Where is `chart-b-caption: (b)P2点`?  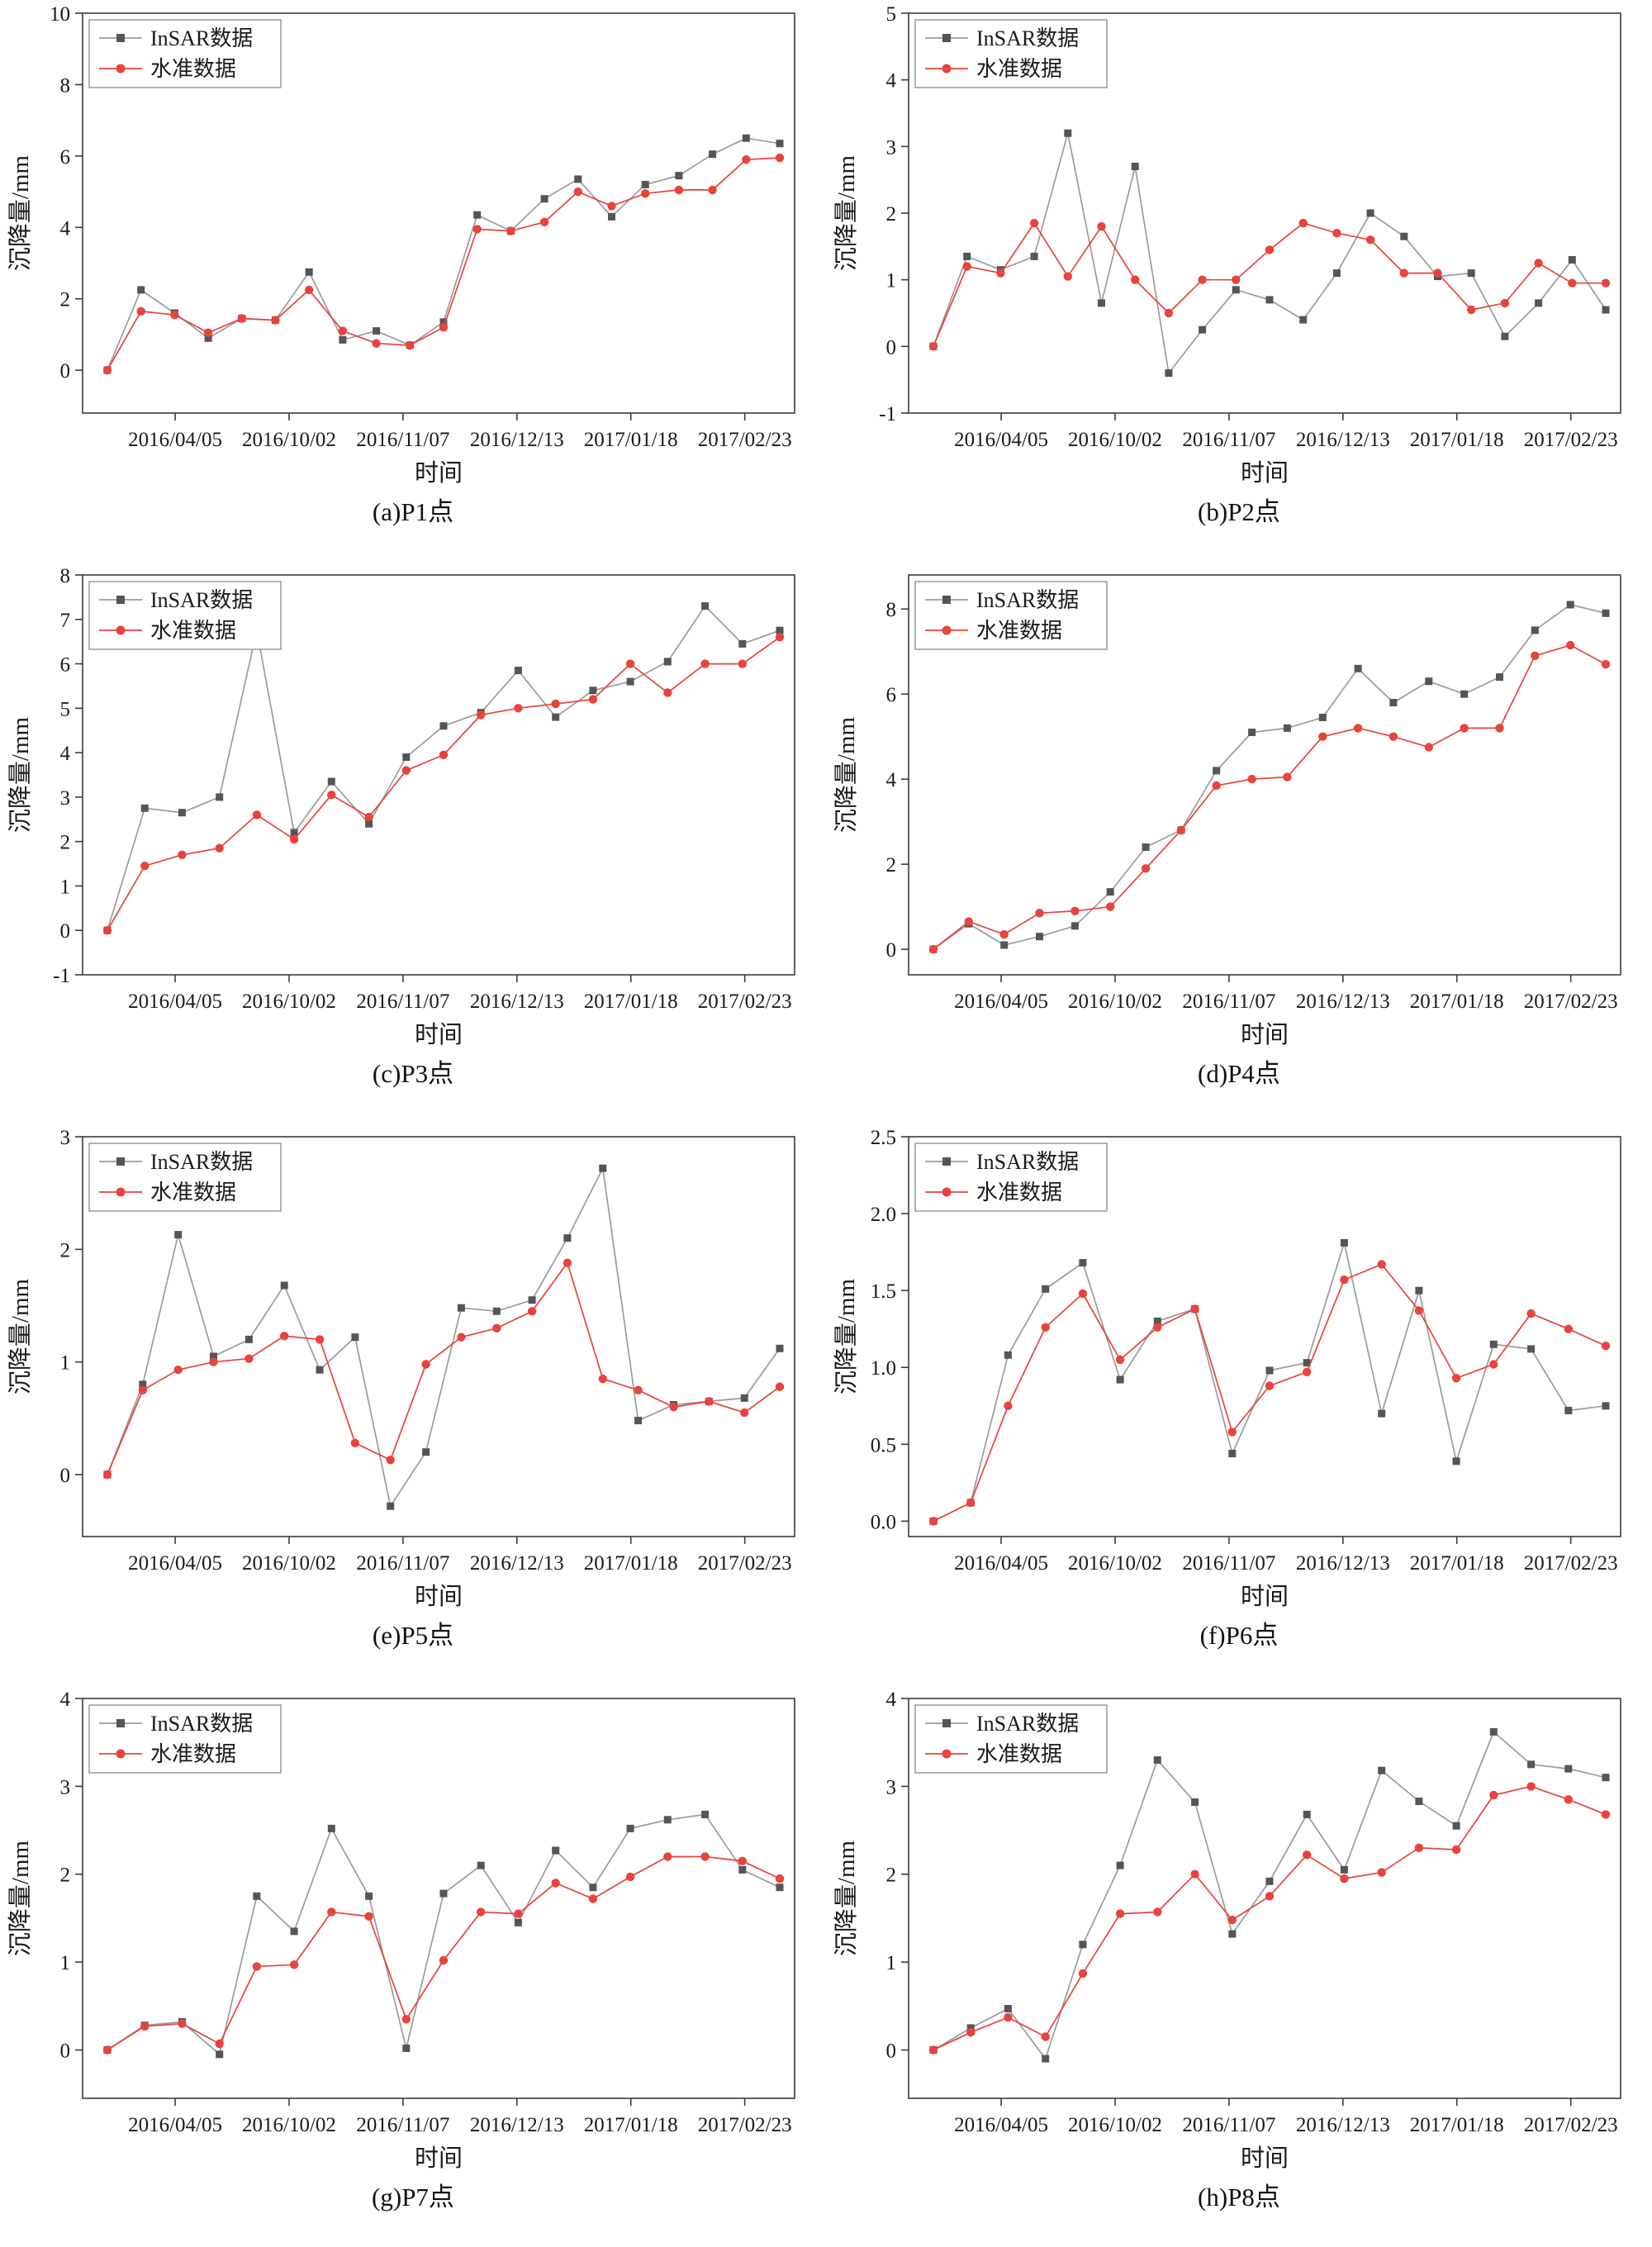 chart-b-caption: (b)P2点 is located at coordinates (1239, 511).